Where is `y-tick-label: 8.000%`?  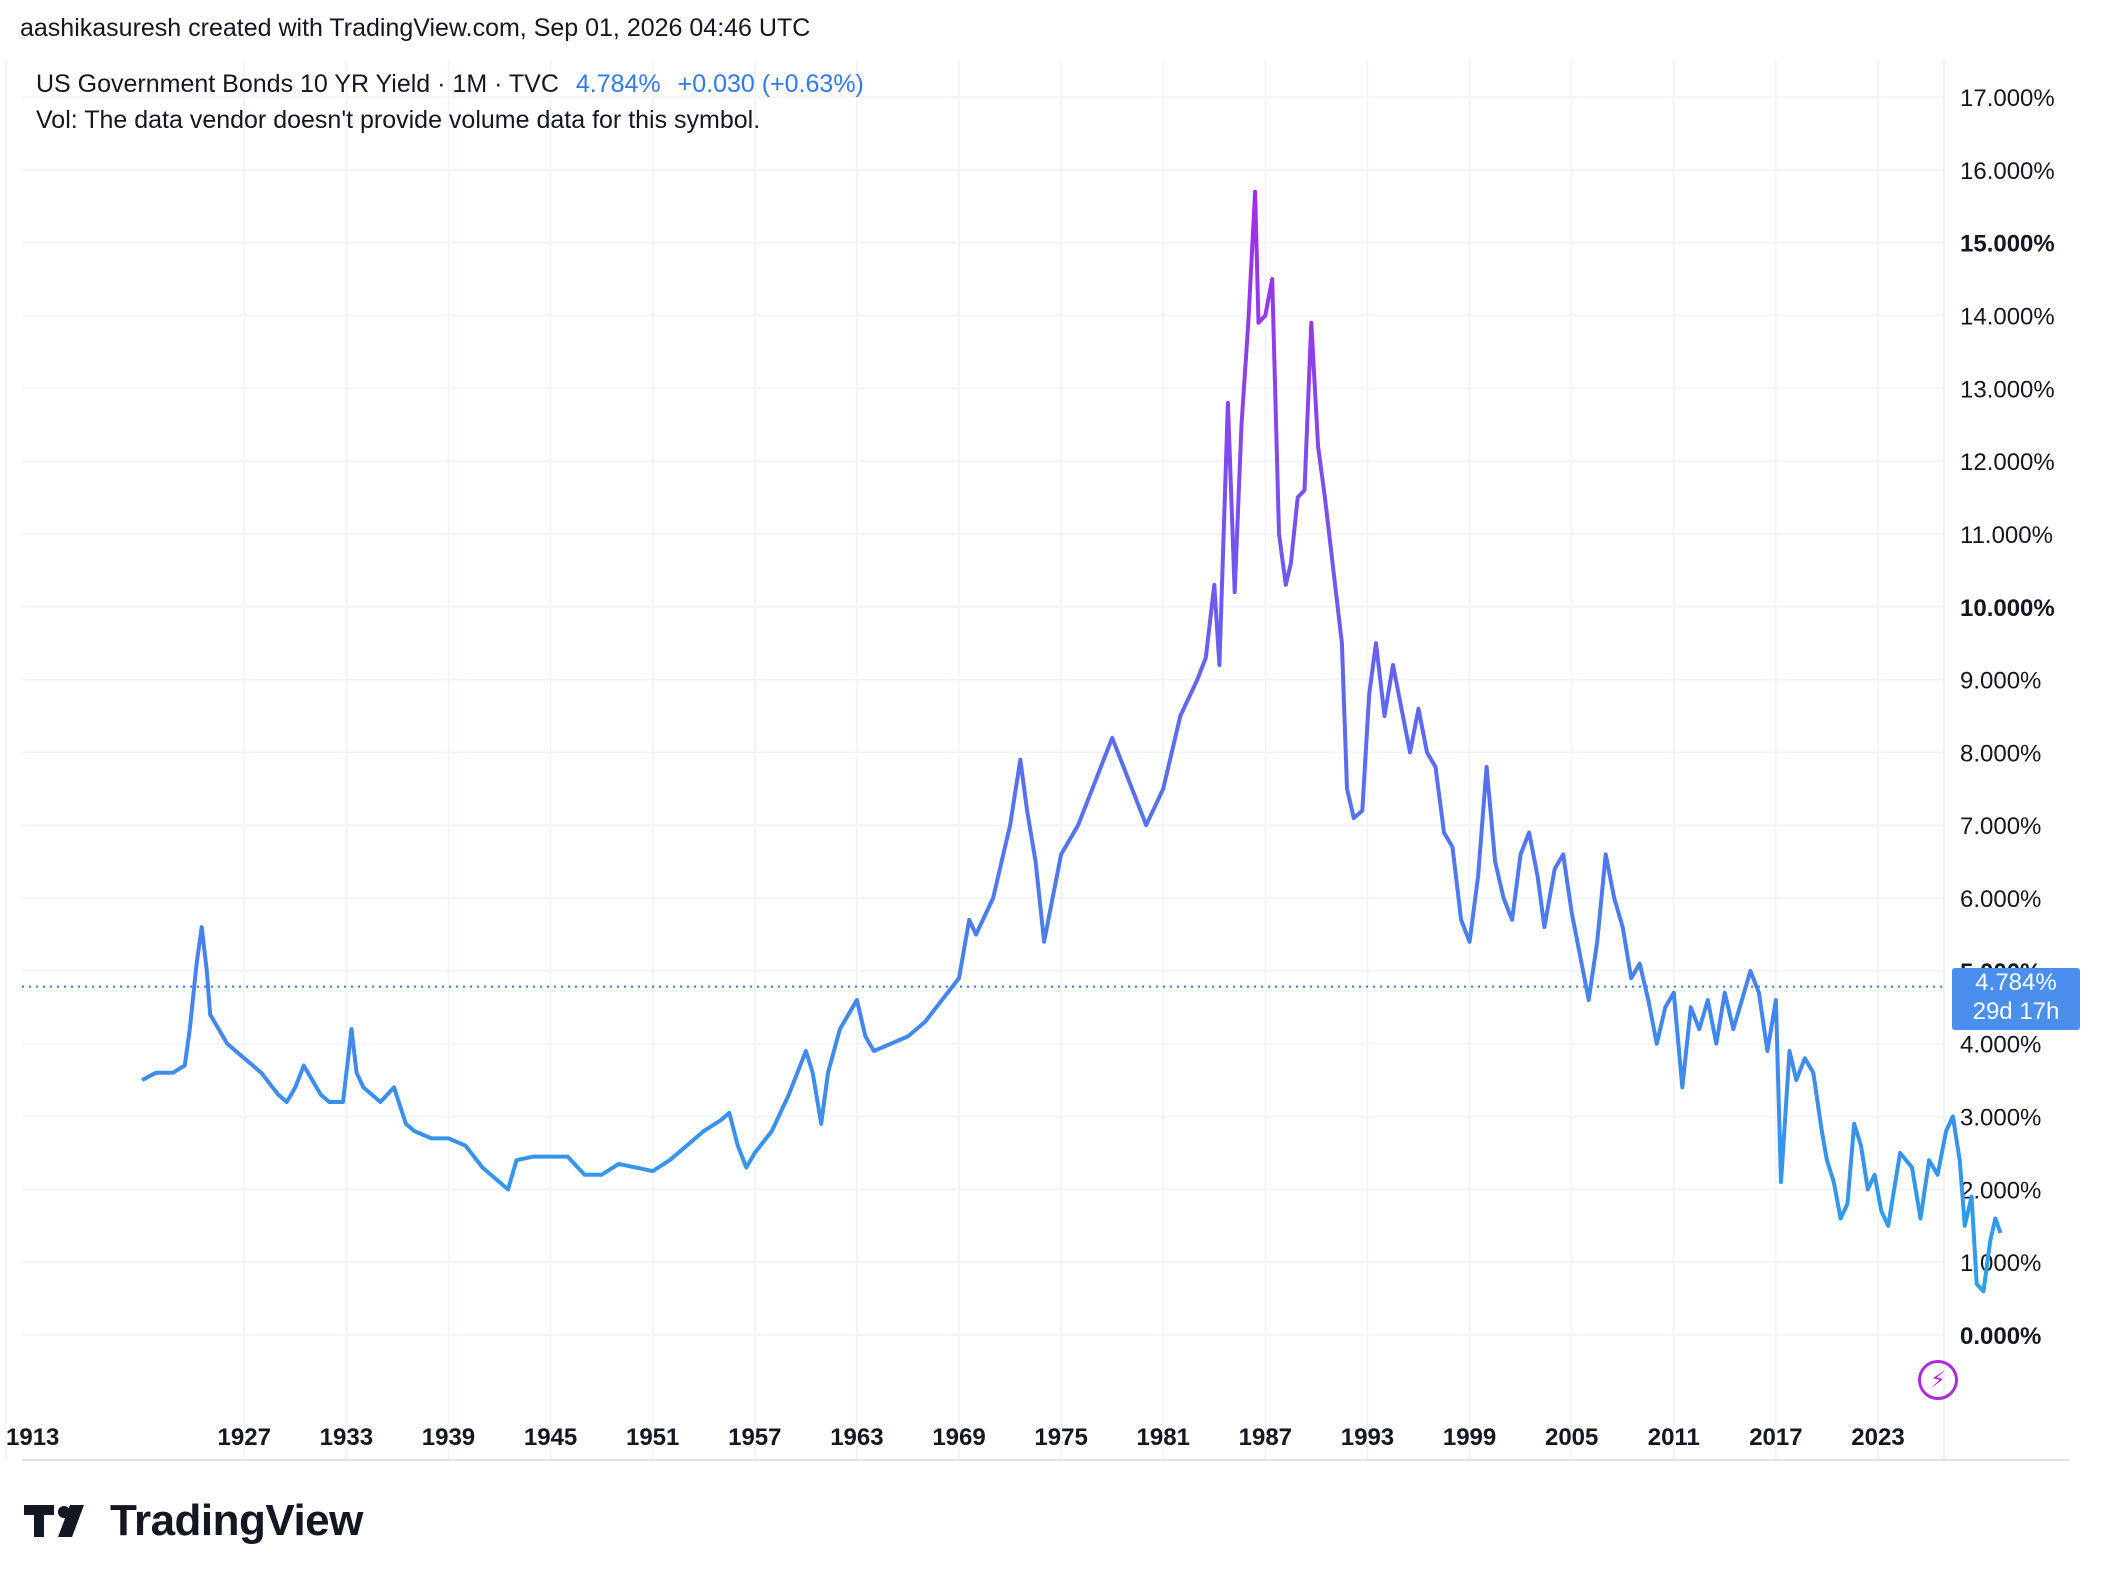
y-tick-label: 8.000% is located at coordinates (2000, 753).